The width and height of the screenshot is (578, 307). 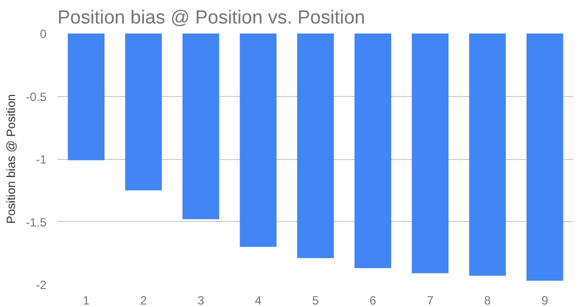 What do you see at coordinates (316, 300) in the screenshot?
I see `x-tick-label: 5` at bounding box center [316, 300].